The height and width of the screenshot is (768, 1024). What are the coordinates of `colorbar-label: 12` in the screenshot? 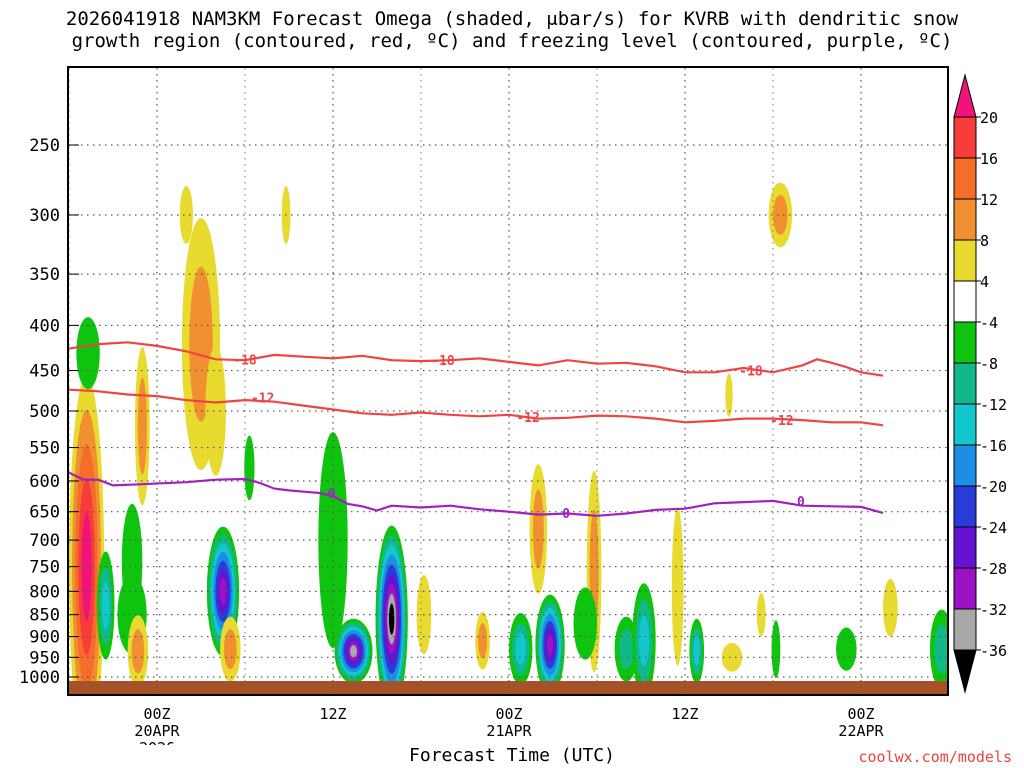 It's located at (989, 200).